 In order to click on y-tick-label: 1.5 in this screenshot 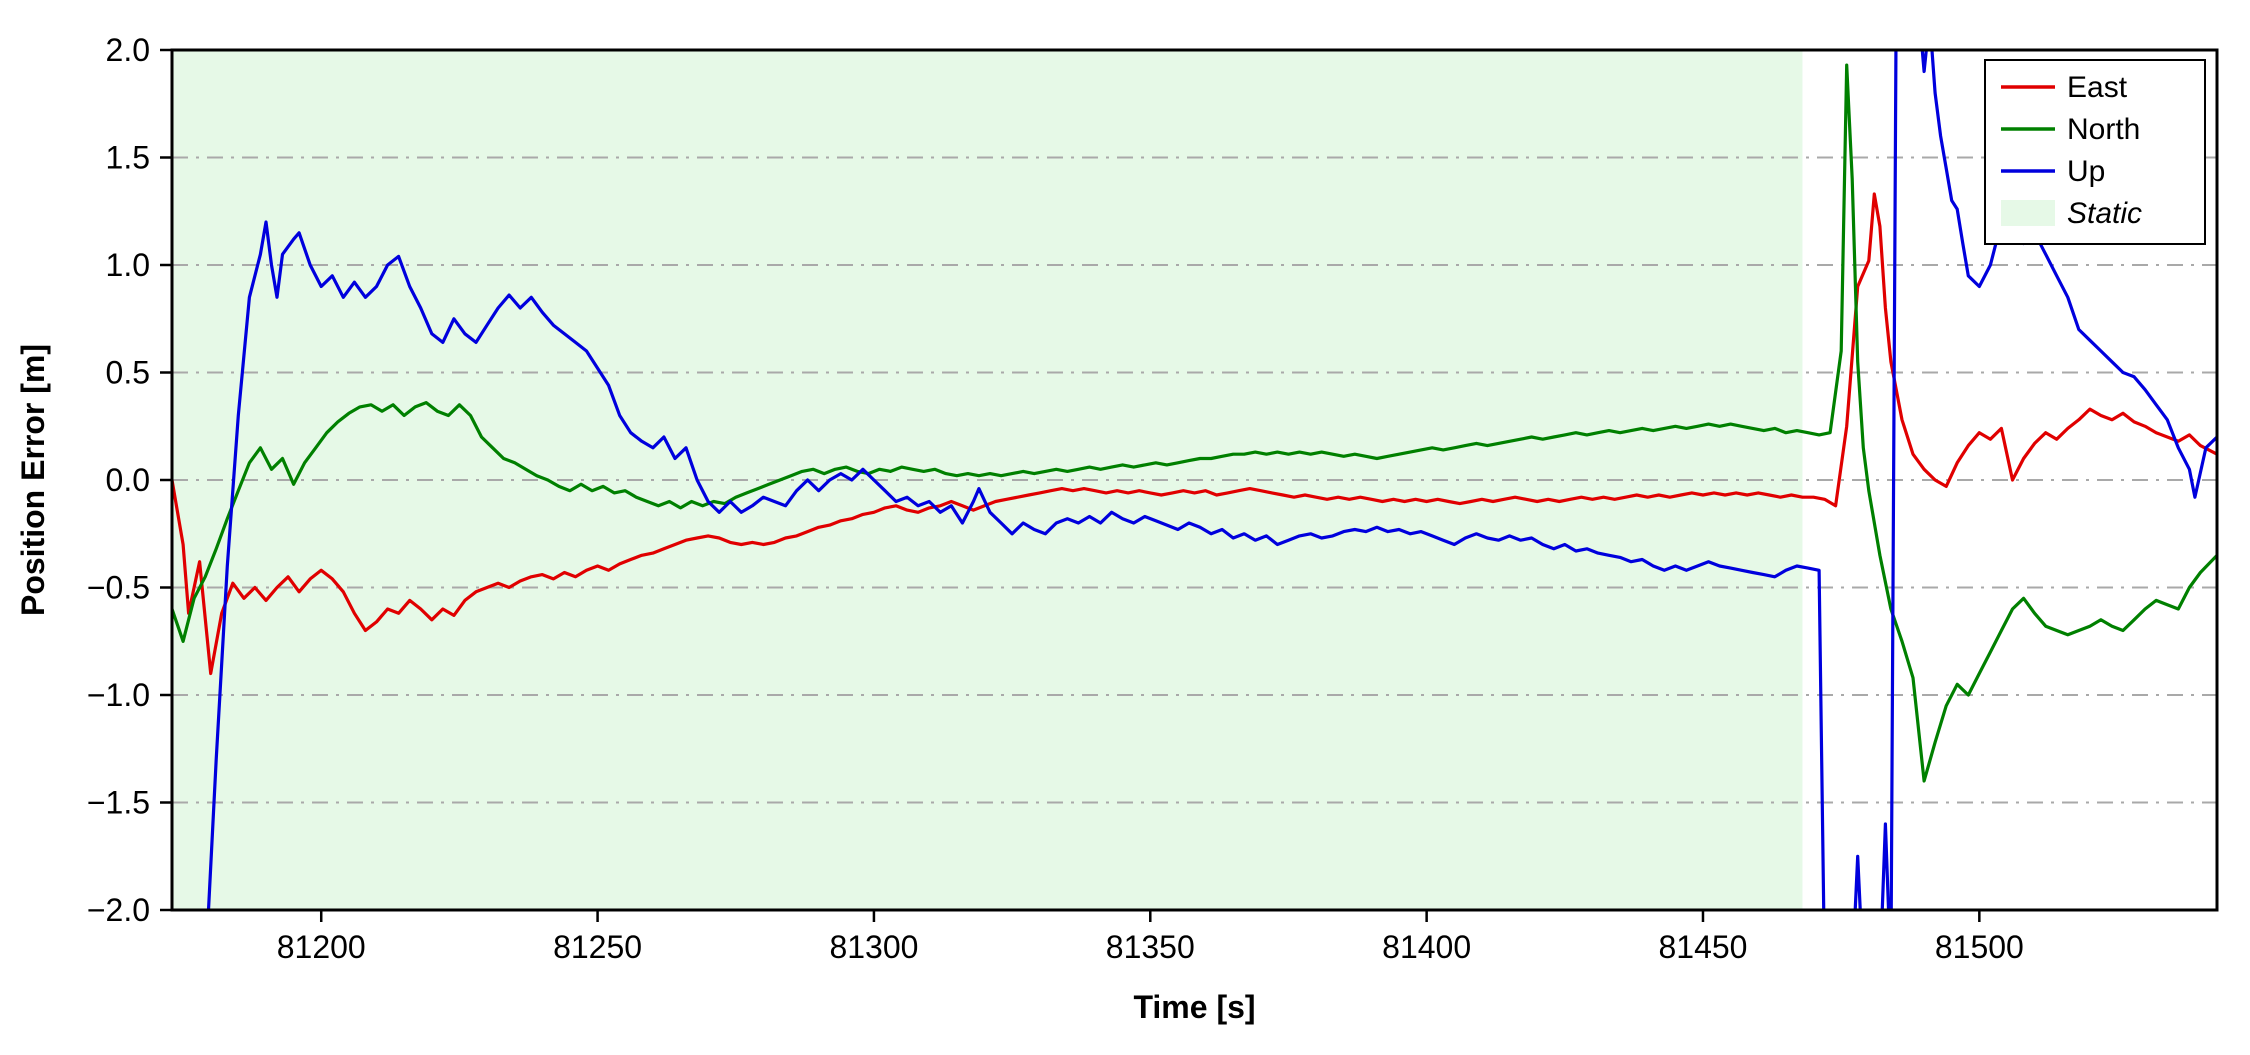, I will do `click(128, 158)`.